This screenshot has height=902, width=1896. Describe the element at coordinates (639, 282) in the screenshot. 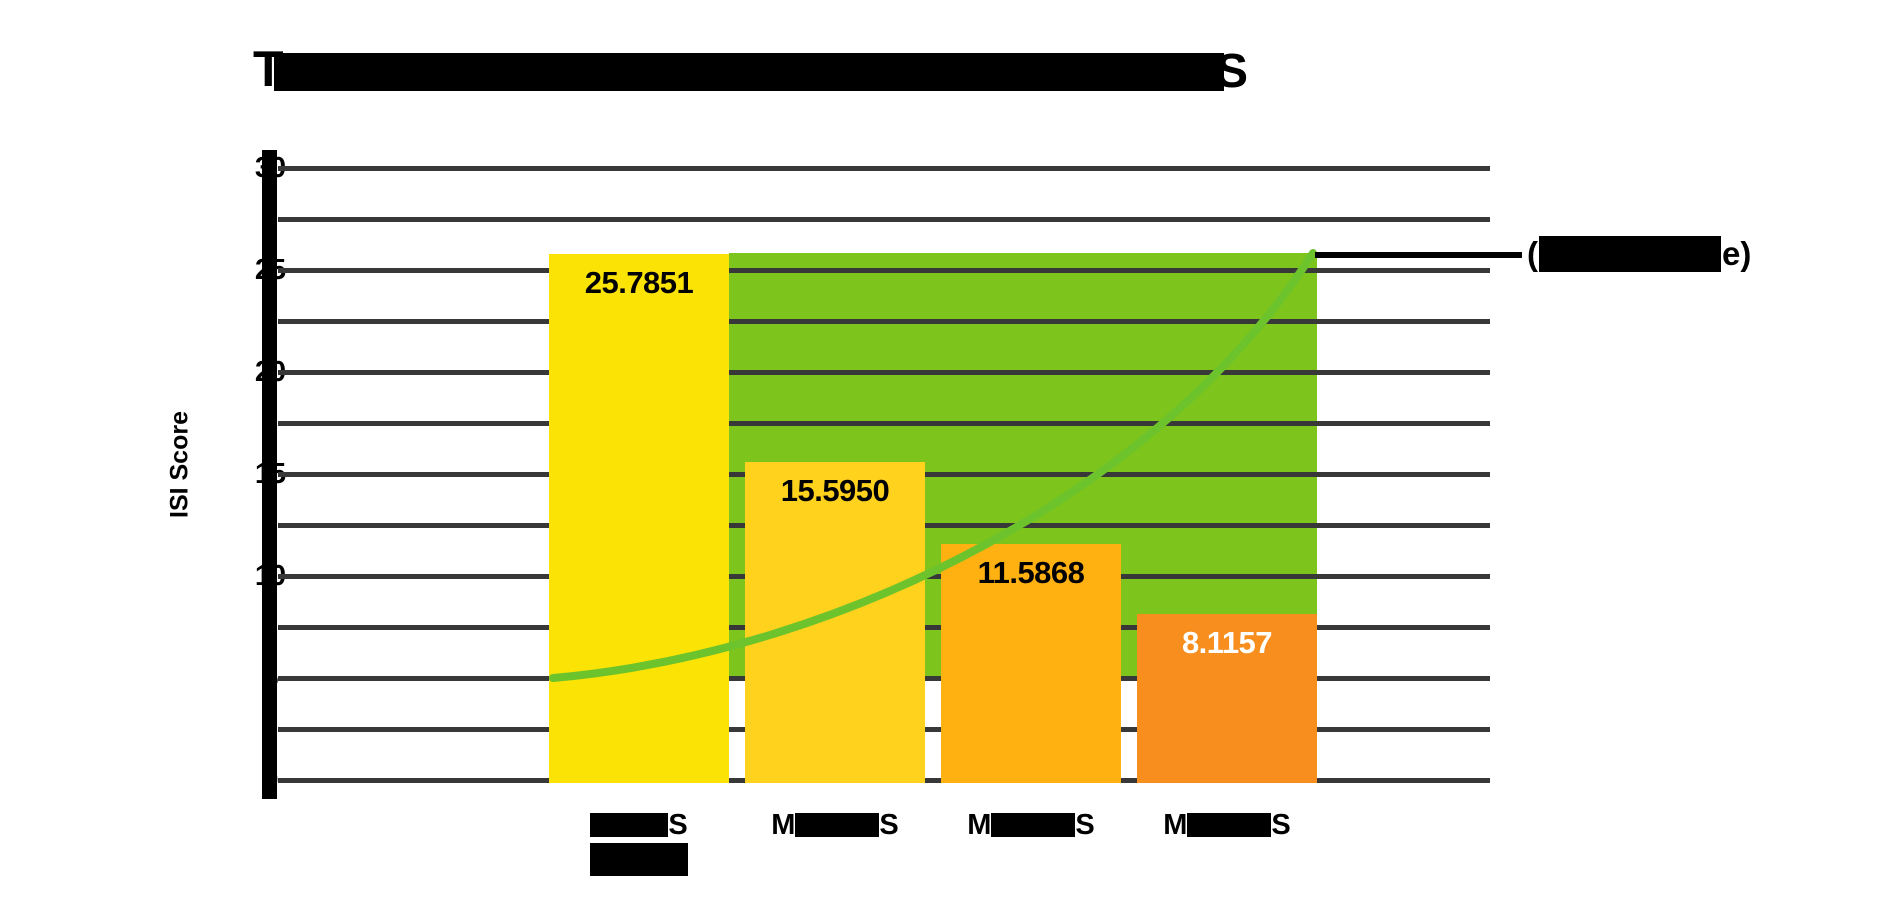

I see `bar-value-label: 25.7851` at that location.